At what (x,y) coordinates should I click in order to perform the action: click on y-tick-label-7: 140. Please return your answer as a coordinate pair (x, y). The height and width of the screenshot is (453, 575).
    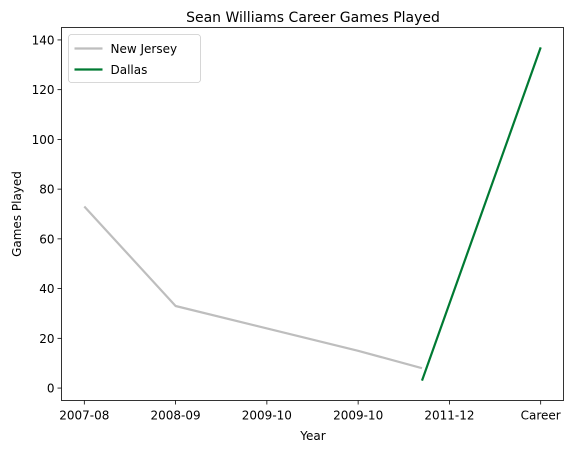
    Looking at the image, I should click on (43, 40).